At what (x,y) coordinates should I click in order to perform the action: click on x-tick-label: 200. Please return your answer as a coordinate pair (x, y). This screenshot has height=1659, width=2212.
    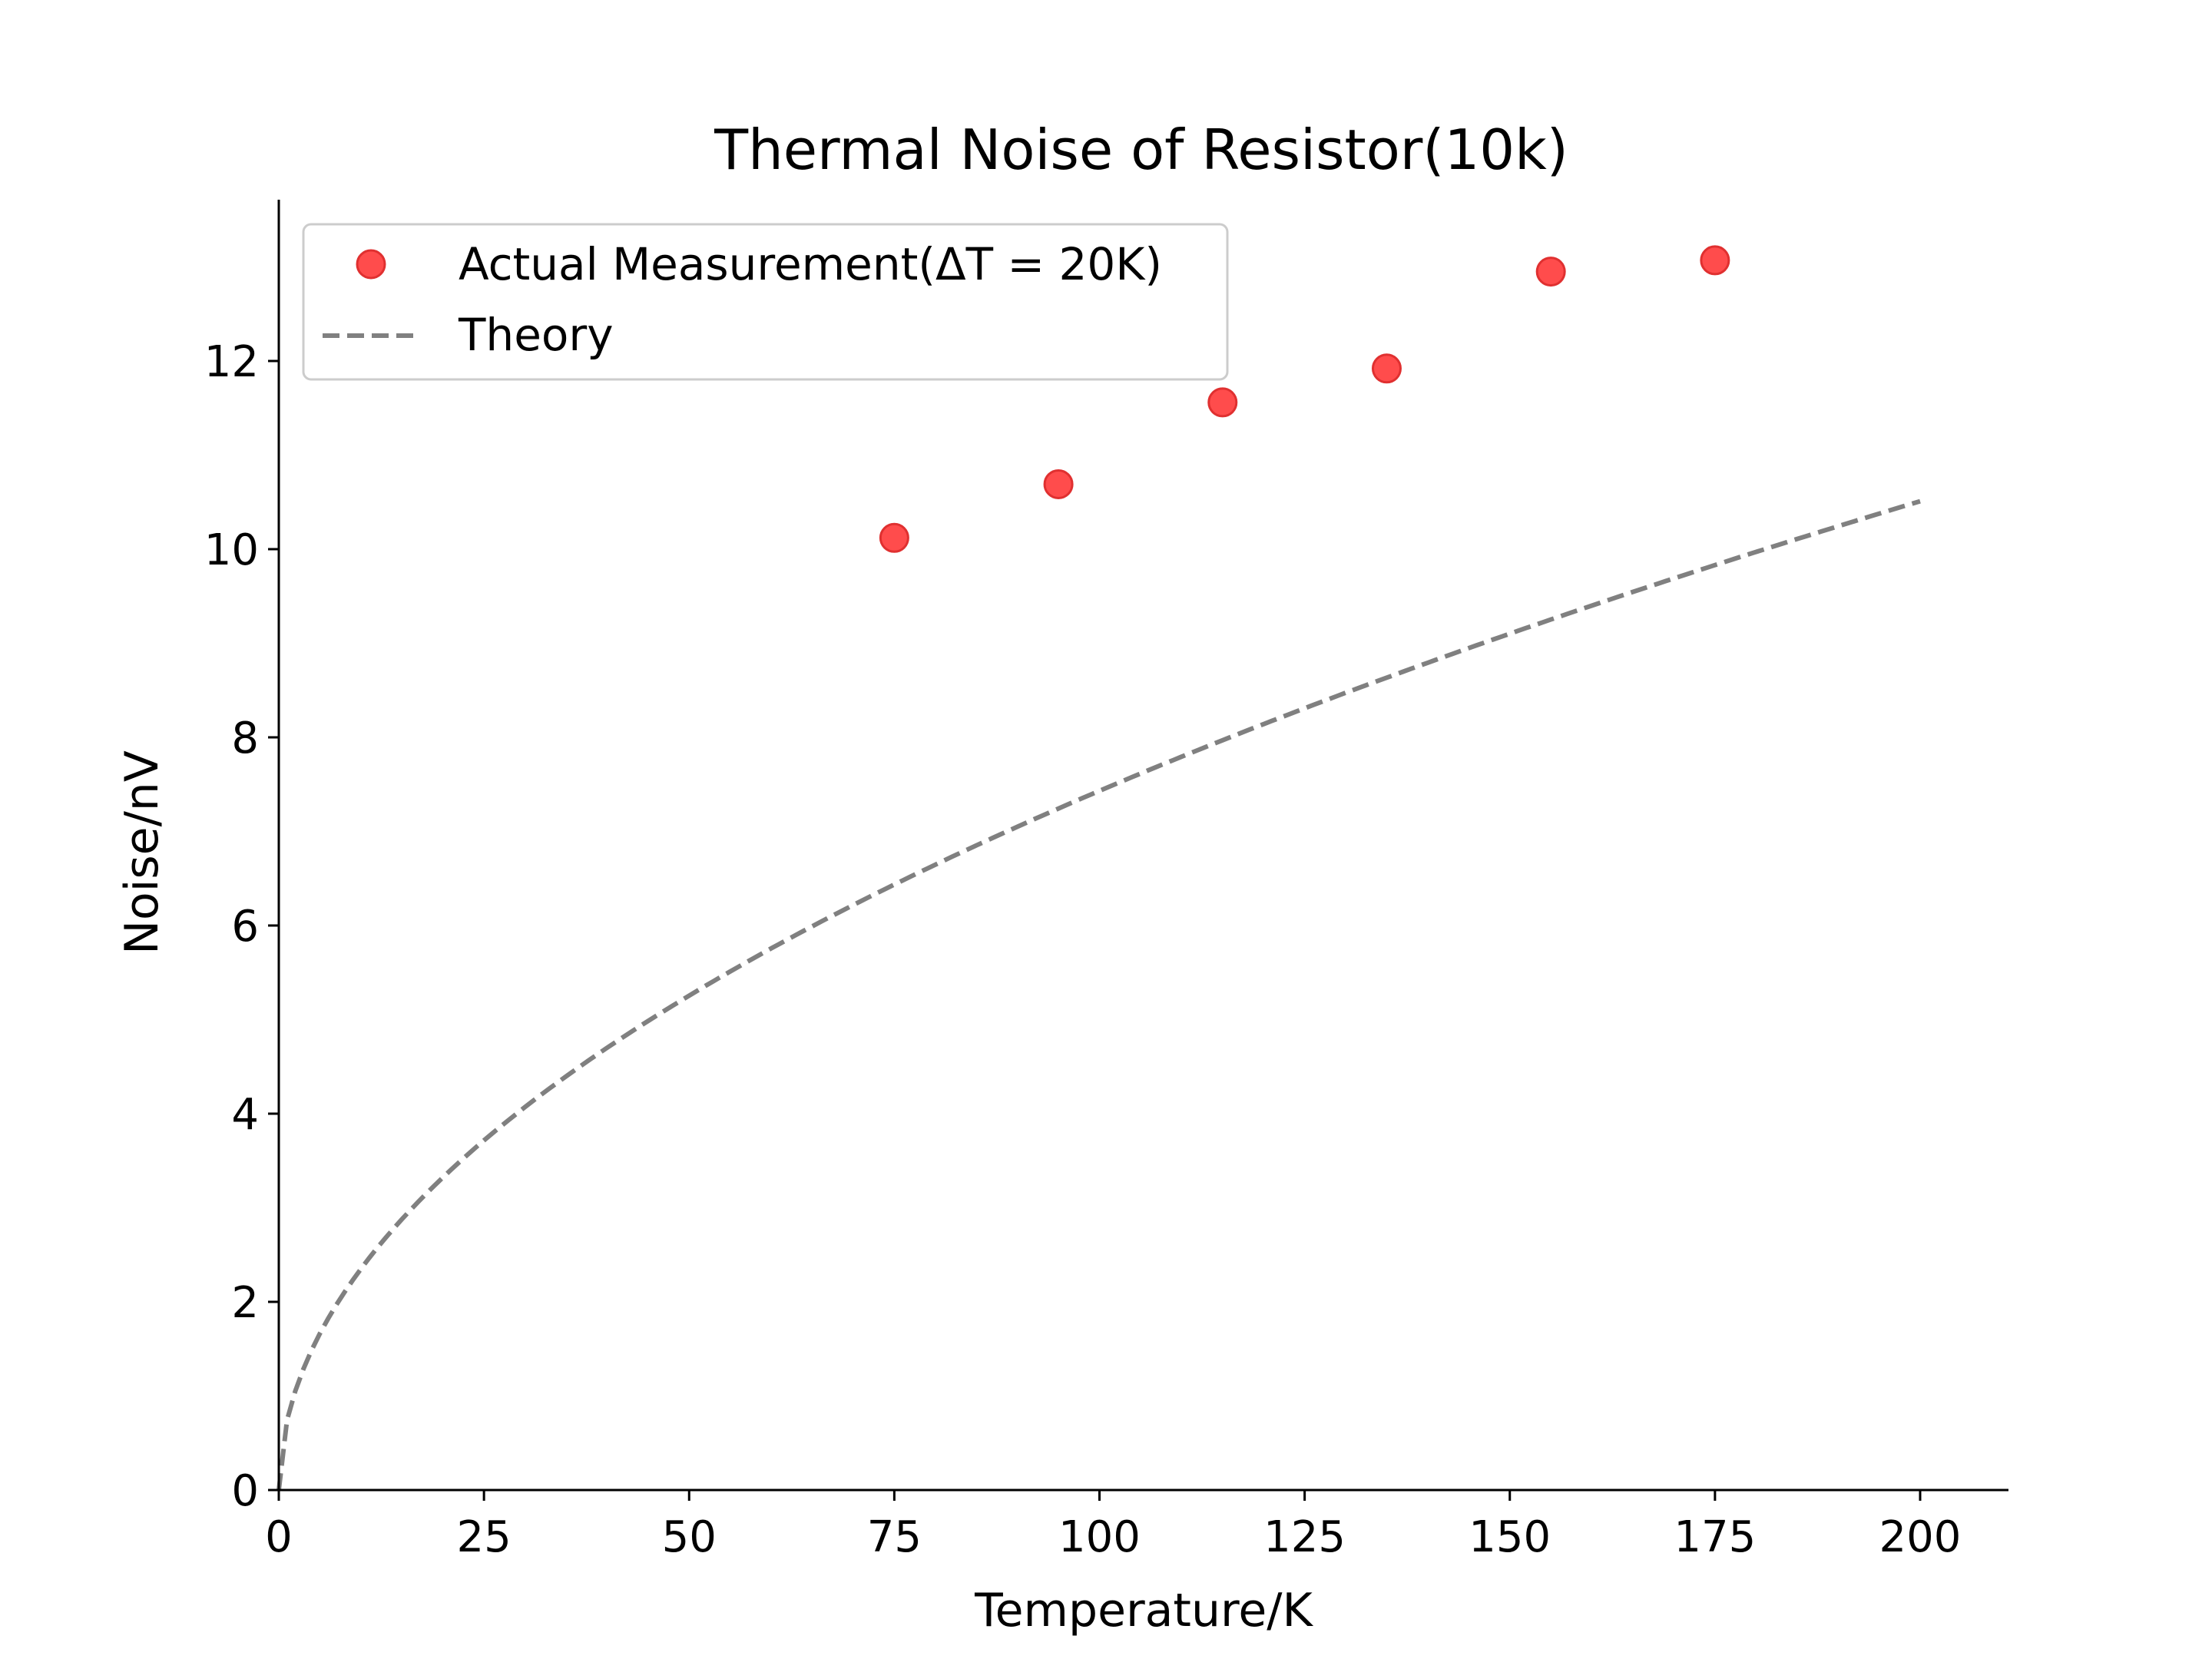
    Looking at the image, I should click on (1921, 1537).